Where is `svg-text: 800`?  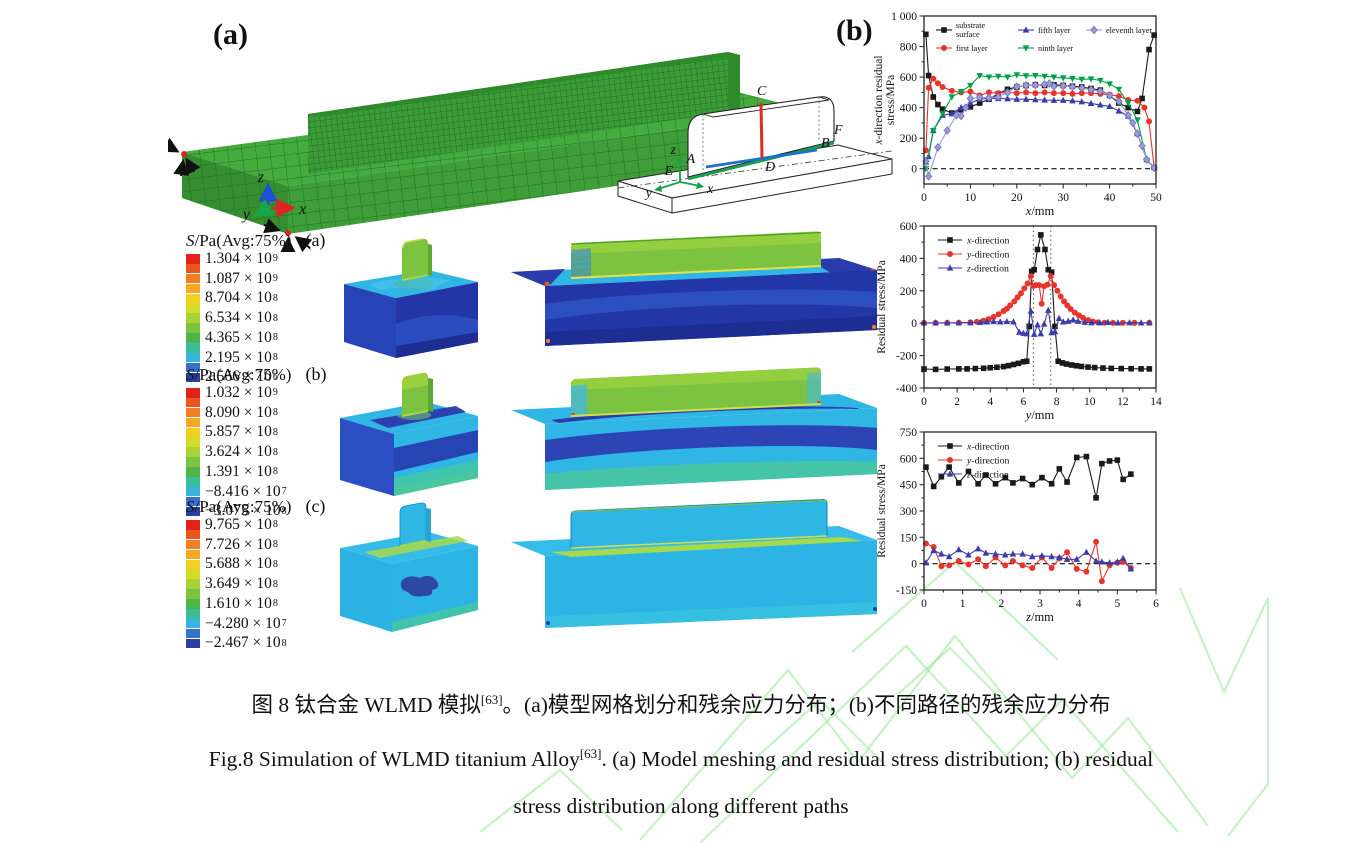
svg-text: 800 is located at coordinates (909, 48).